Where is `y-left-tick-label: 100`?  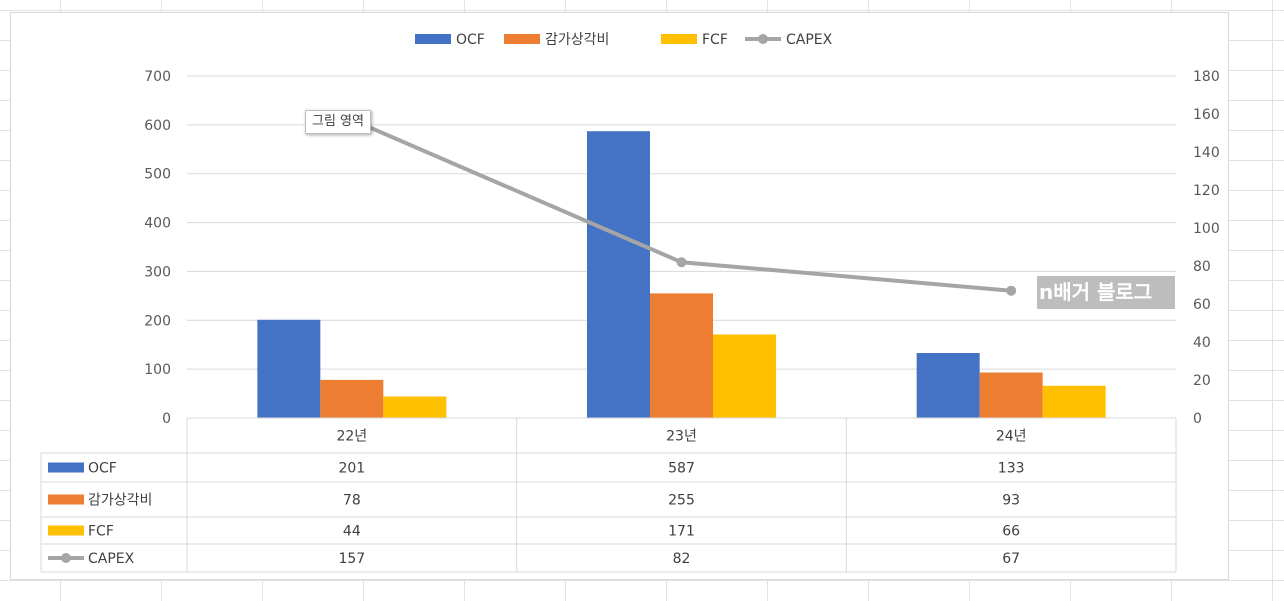
y-left-tick-label: 100 is located at coordinates (157, 370).